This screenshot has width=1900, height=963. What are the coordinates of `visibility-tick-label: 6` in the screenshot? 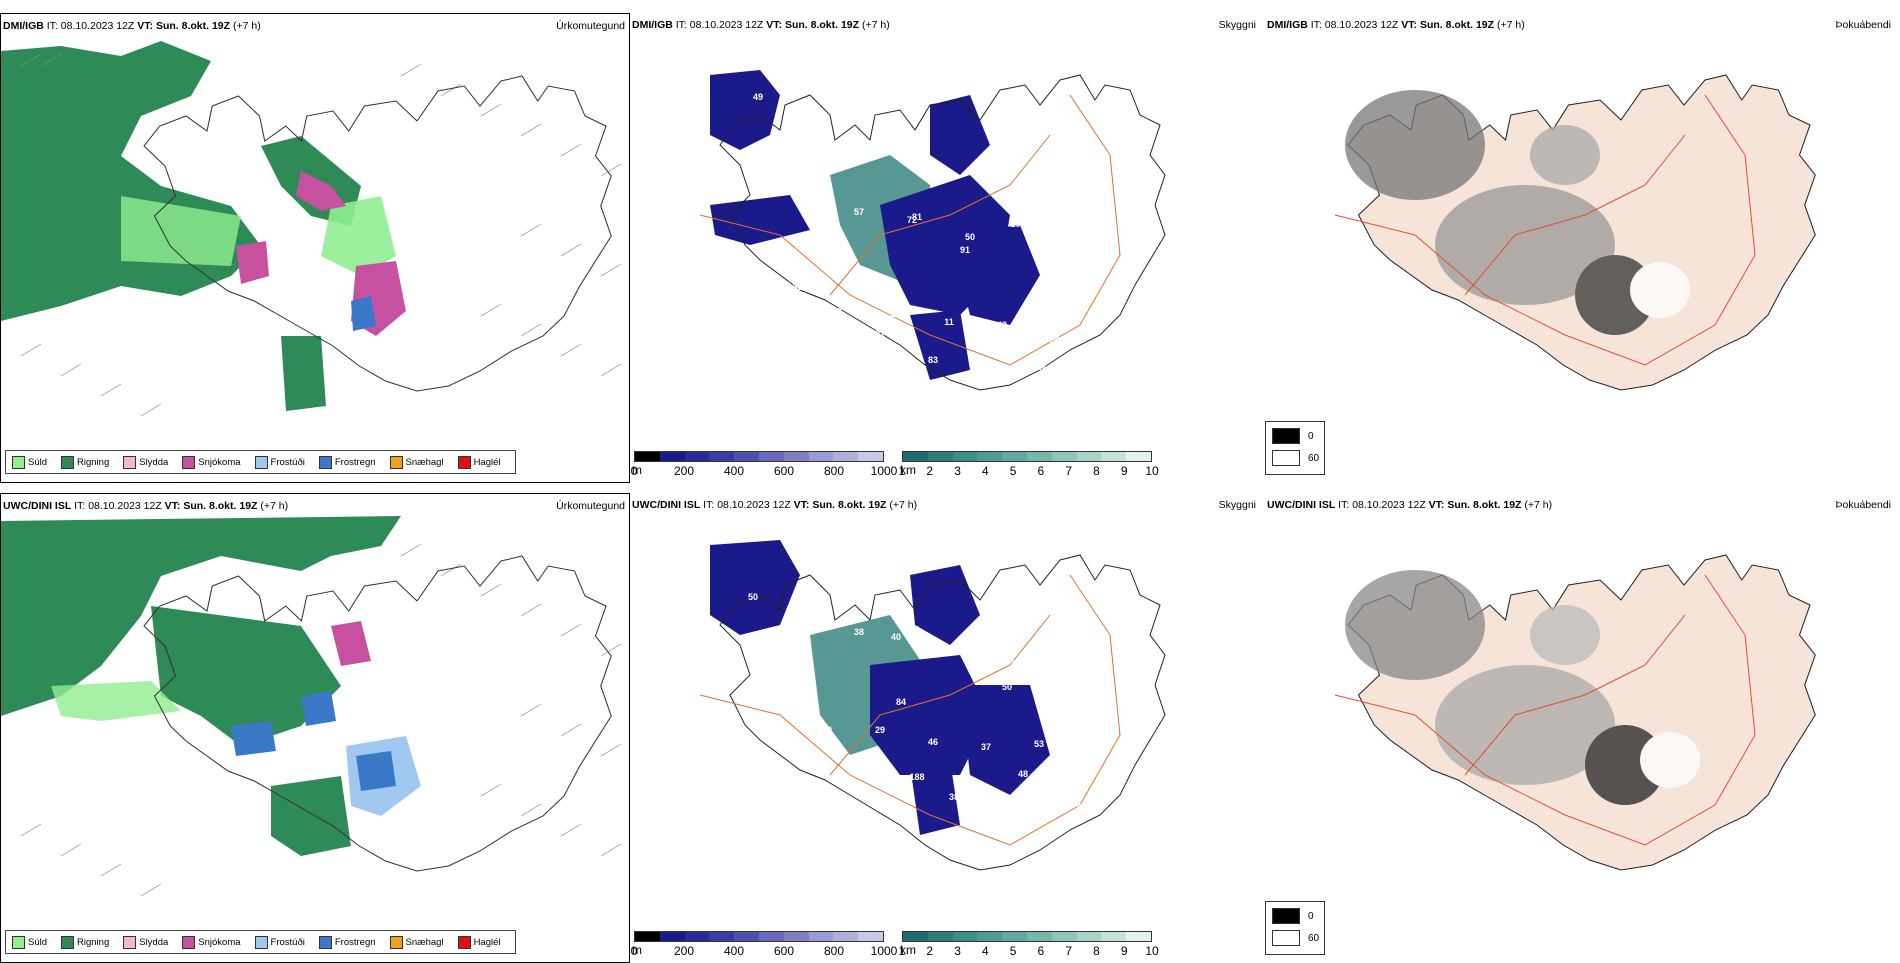 It's located at (1041, 471).